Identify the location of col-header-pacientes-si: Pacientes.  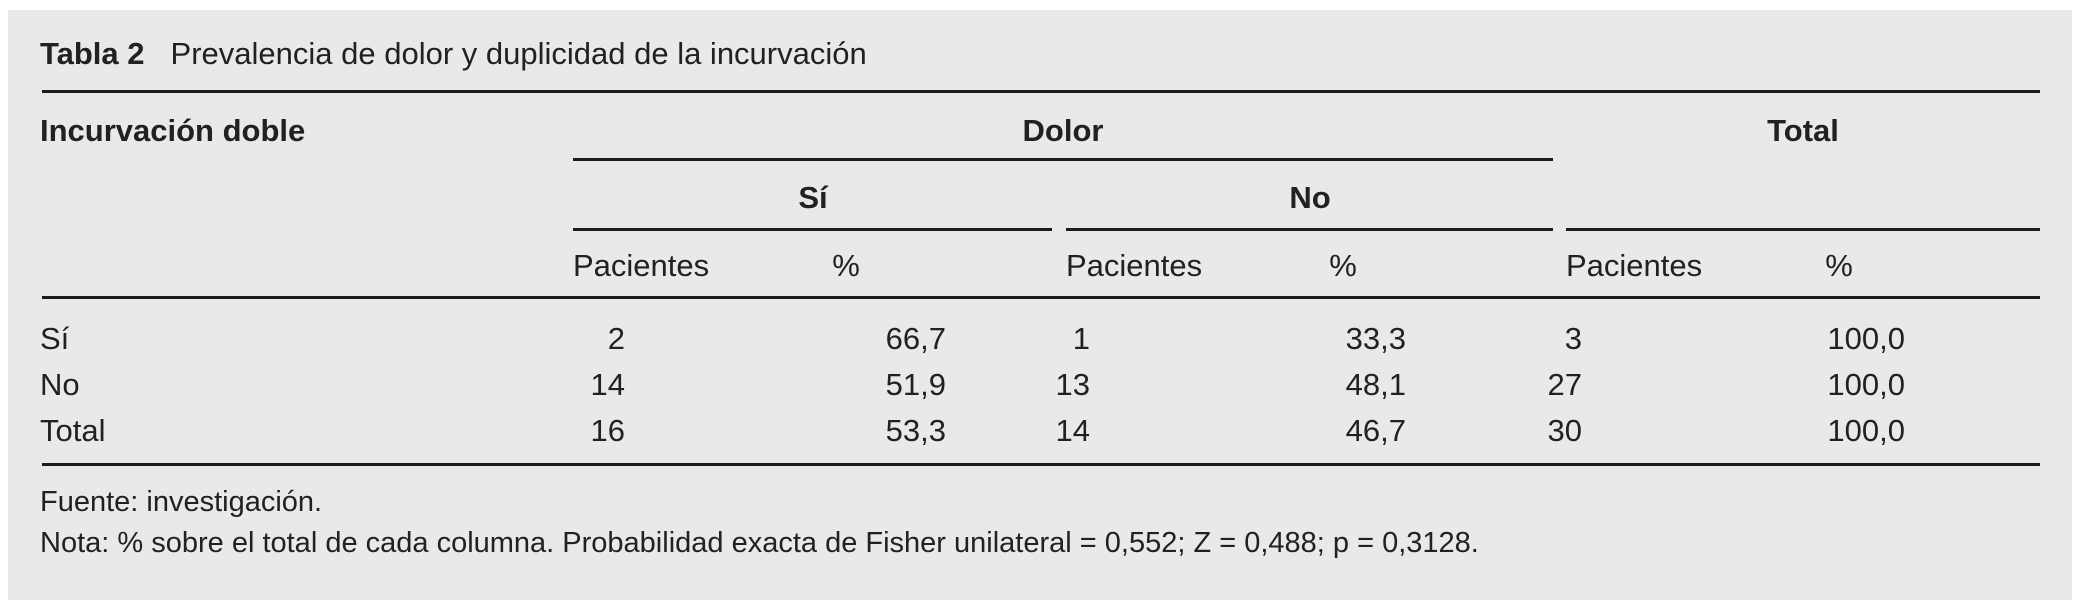
(641, 265).